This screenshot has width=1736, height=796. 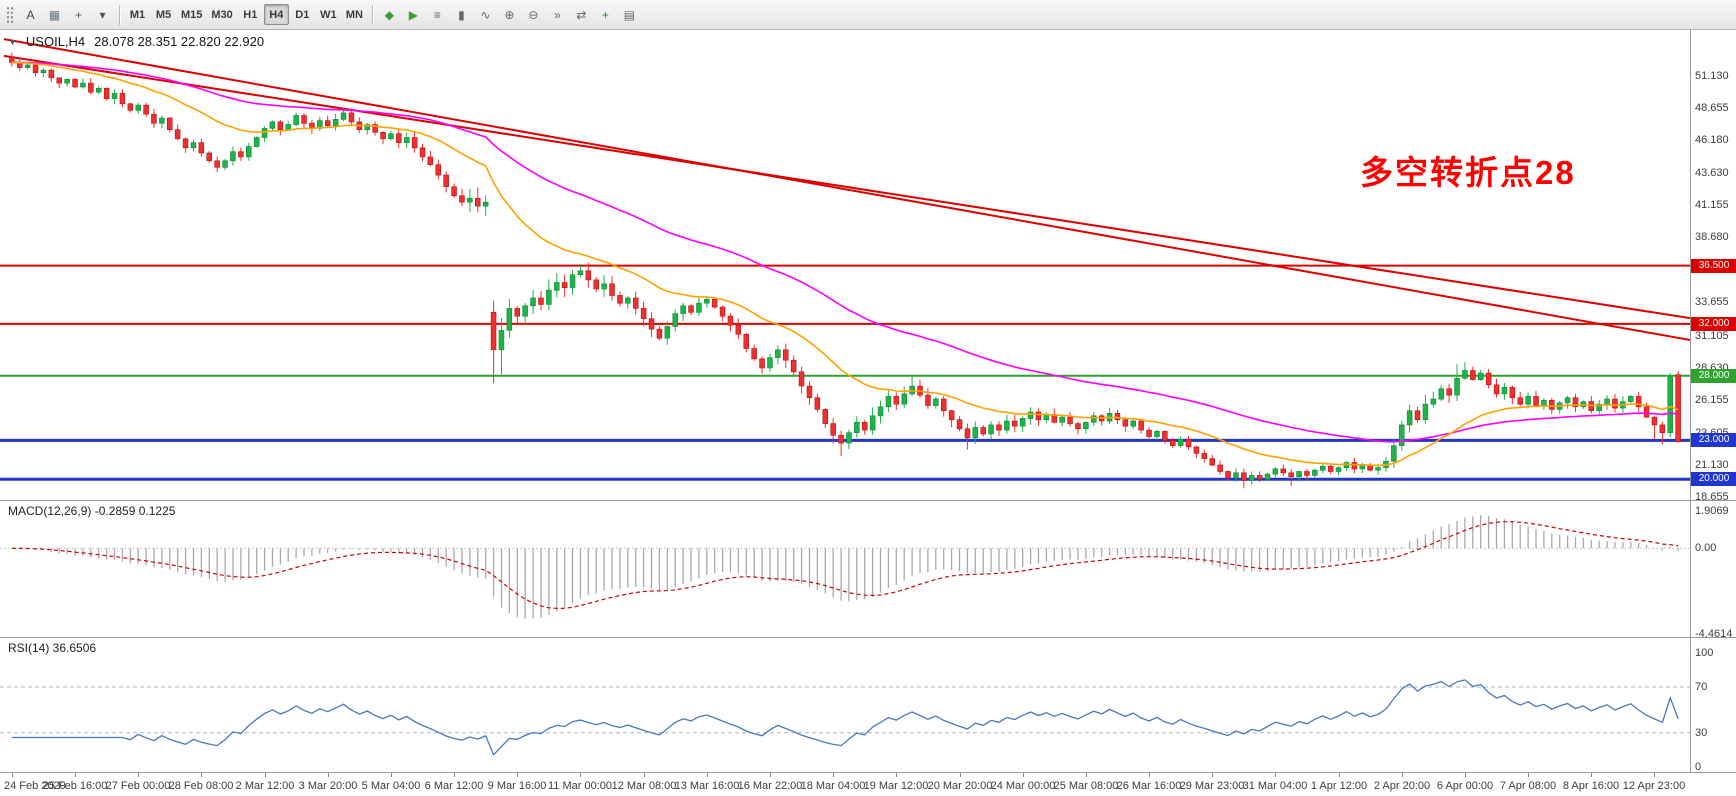 What do you see at coordinates (1402, 786) in the screenshot?
I see `time-axis-label: 2 Apr 20:00` at bounding box center [1402, 786].